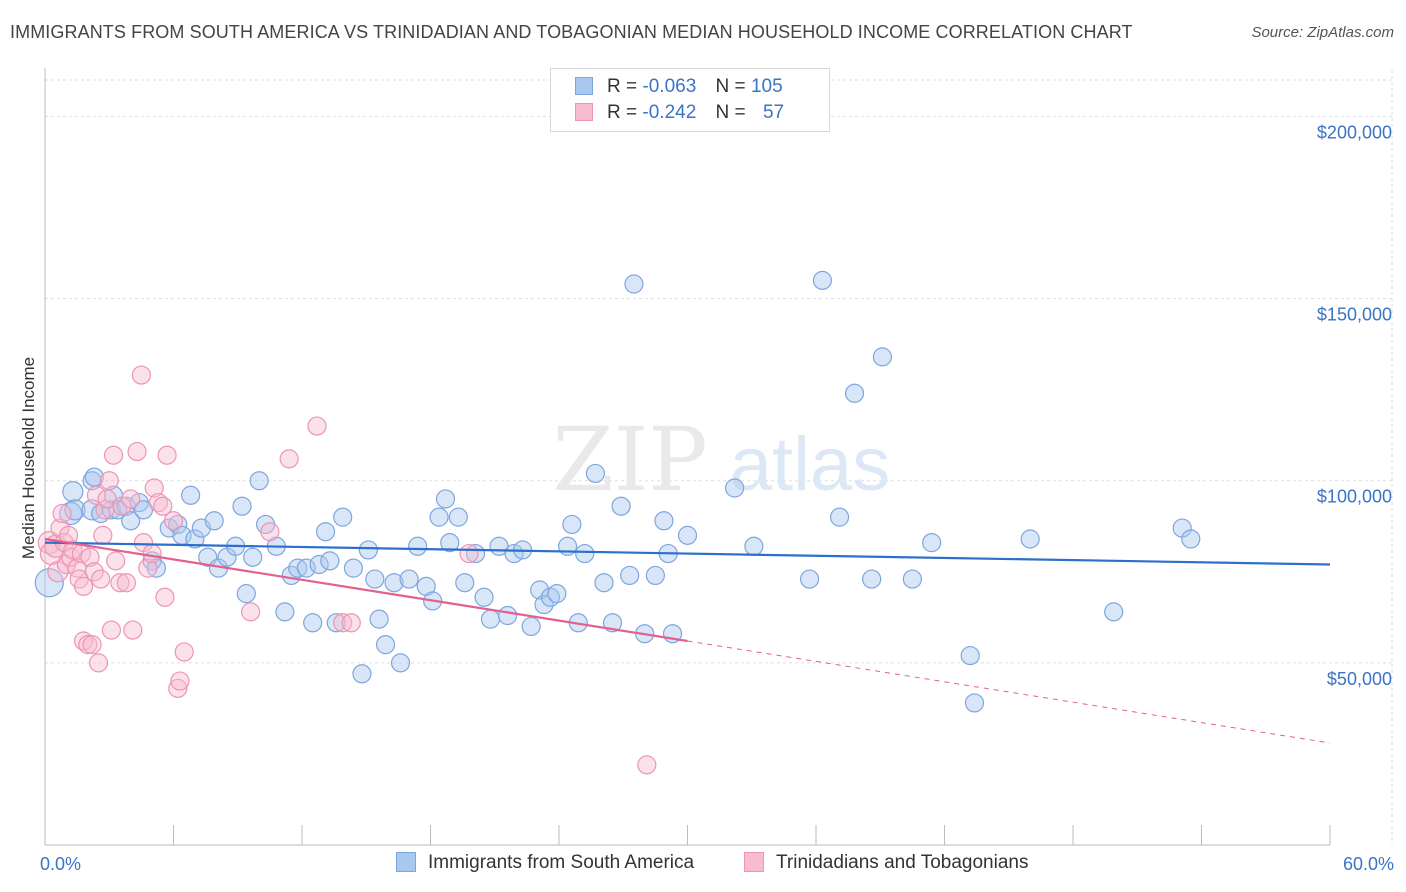 Image resolution: width=1406 pixels, height=892 pixels. I want to click on legend-row-blue: R = -0.063 N = 105, so click(679, 88).